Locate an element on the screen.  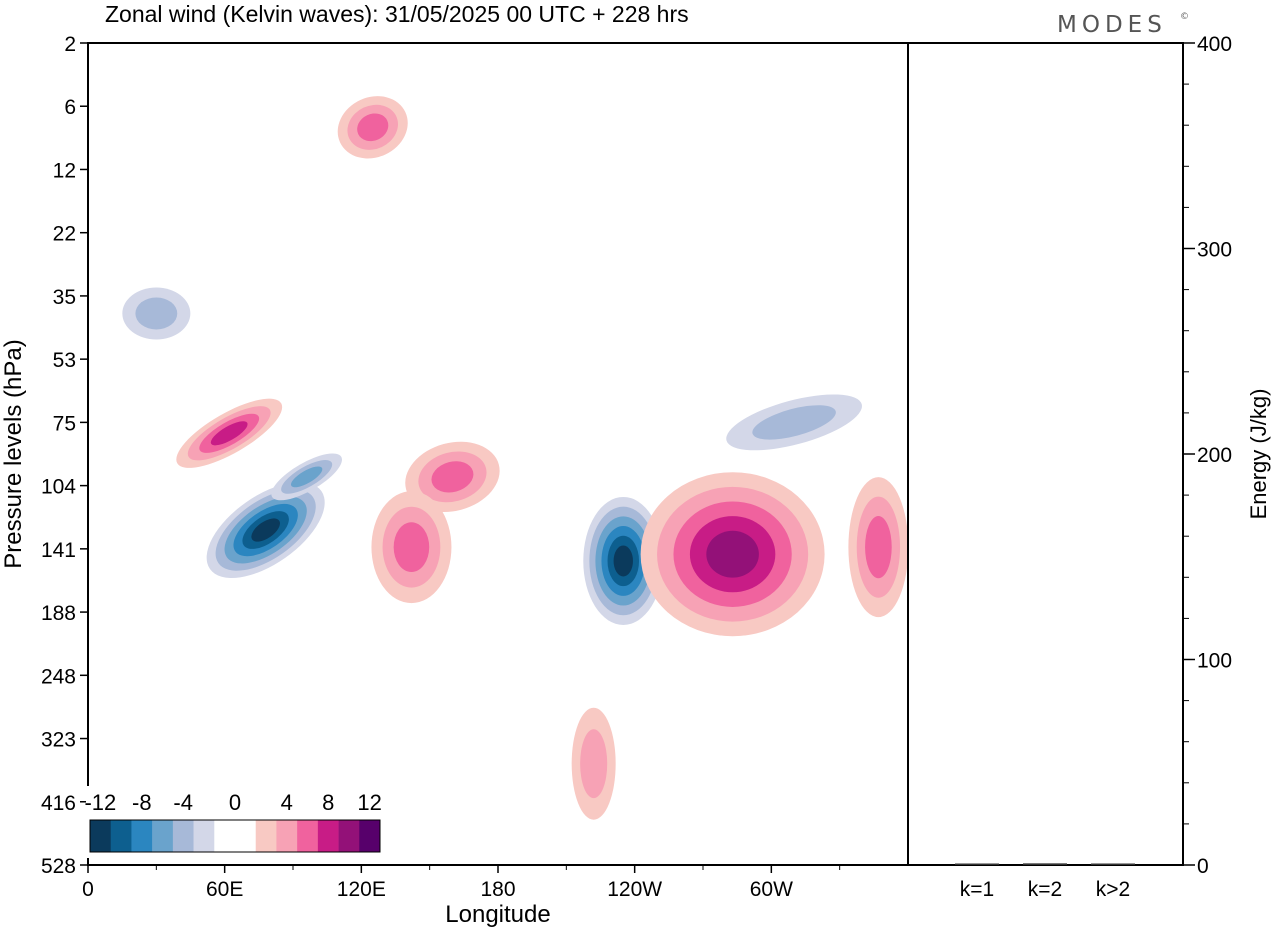
colorbar-tick-label: -4 is located at coordinates (183, 802).